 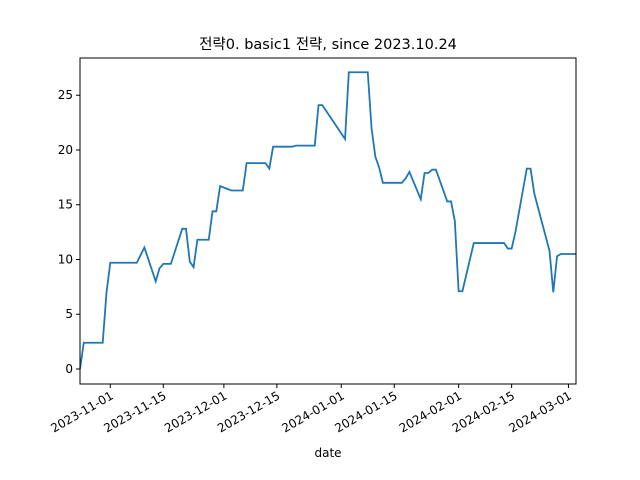 What do you see at coordinates (327, 453) in the screenshot?
I see `x-axis-label: date` at bounding box center [327, 453].